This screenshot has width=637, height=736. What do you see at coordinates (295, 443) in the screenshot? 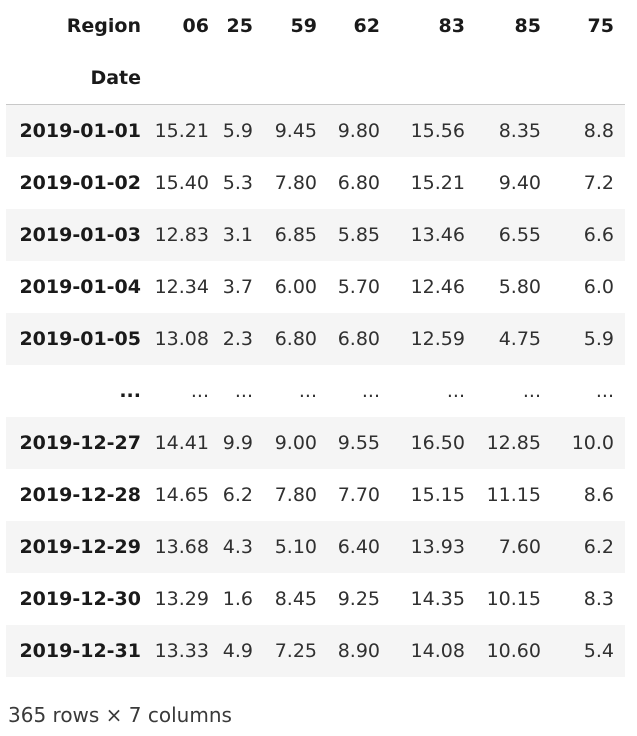
I see `table-cell: 9.00` at bounding box center [295, 443].